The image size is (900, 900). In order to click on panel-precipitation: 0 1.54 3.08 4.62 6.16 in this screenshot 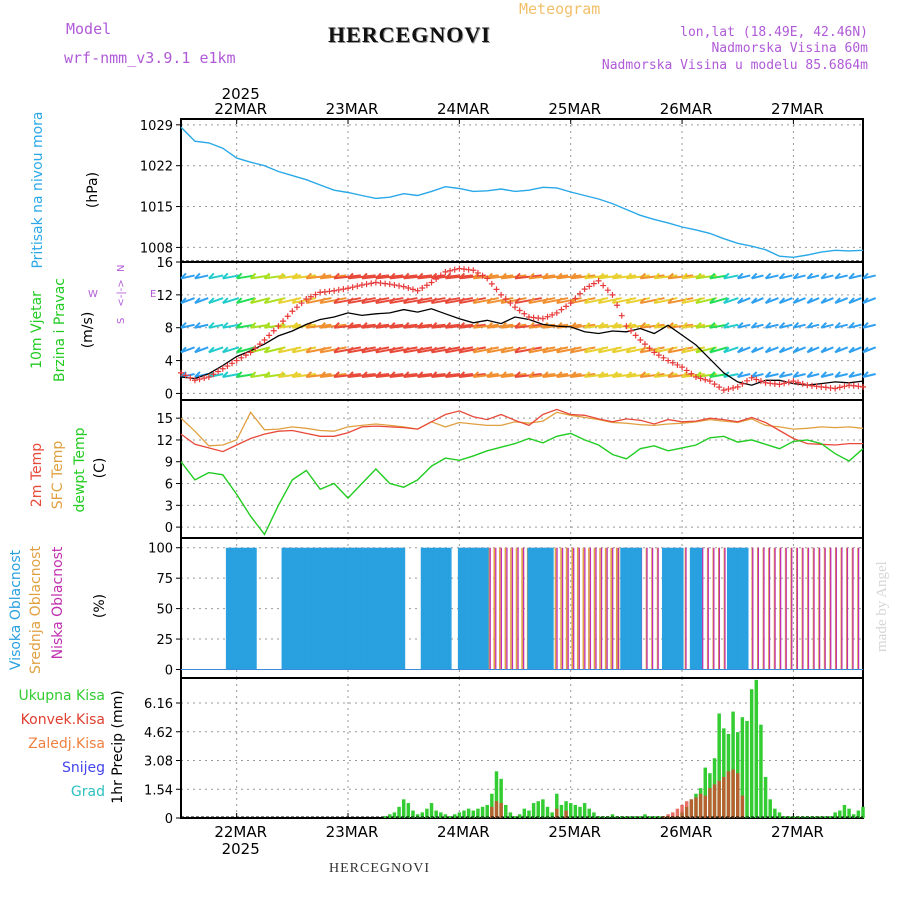, I will do `click(504, 752)`.